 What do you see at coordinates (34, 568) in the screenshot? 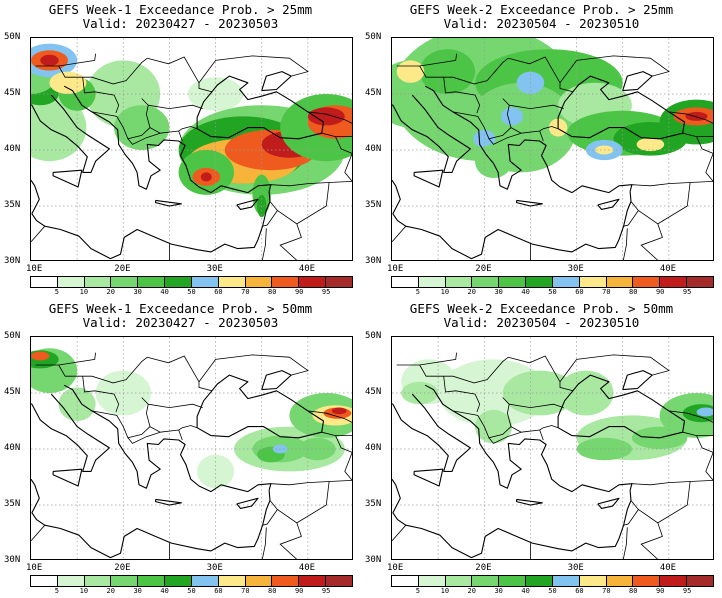
I see `longitude-label: 10E` at bounding box center [34, 568].